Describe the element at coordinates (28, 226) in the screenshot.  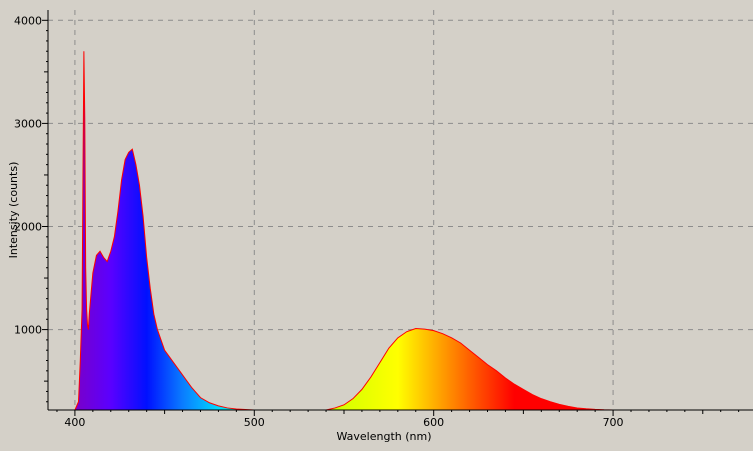
I see `y-tick-label: 2000` at that location.